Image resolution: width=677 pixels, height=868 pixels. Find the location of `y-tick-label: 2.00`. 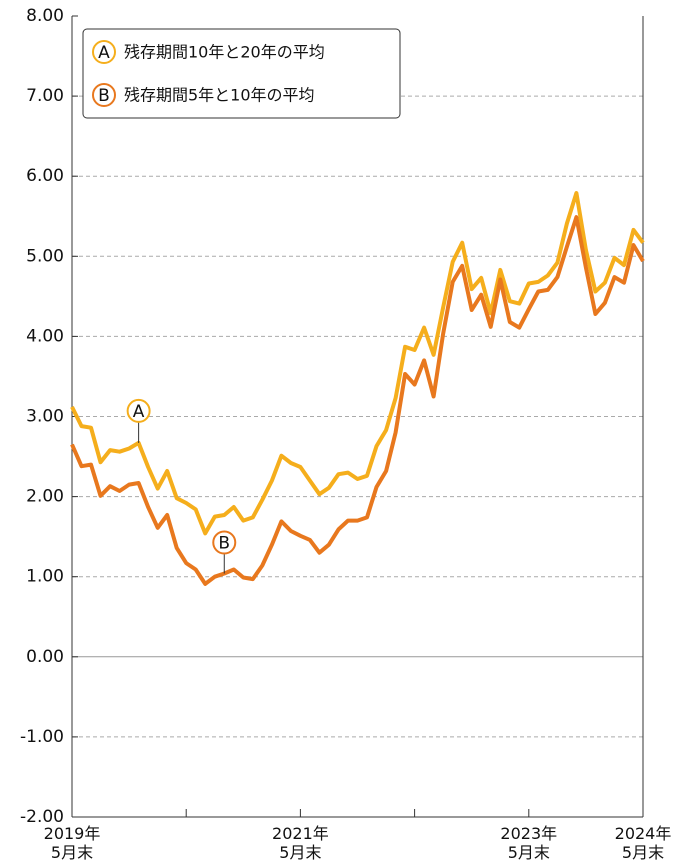

y-tick-label: 2.00 is located at coordinates (45, 497).